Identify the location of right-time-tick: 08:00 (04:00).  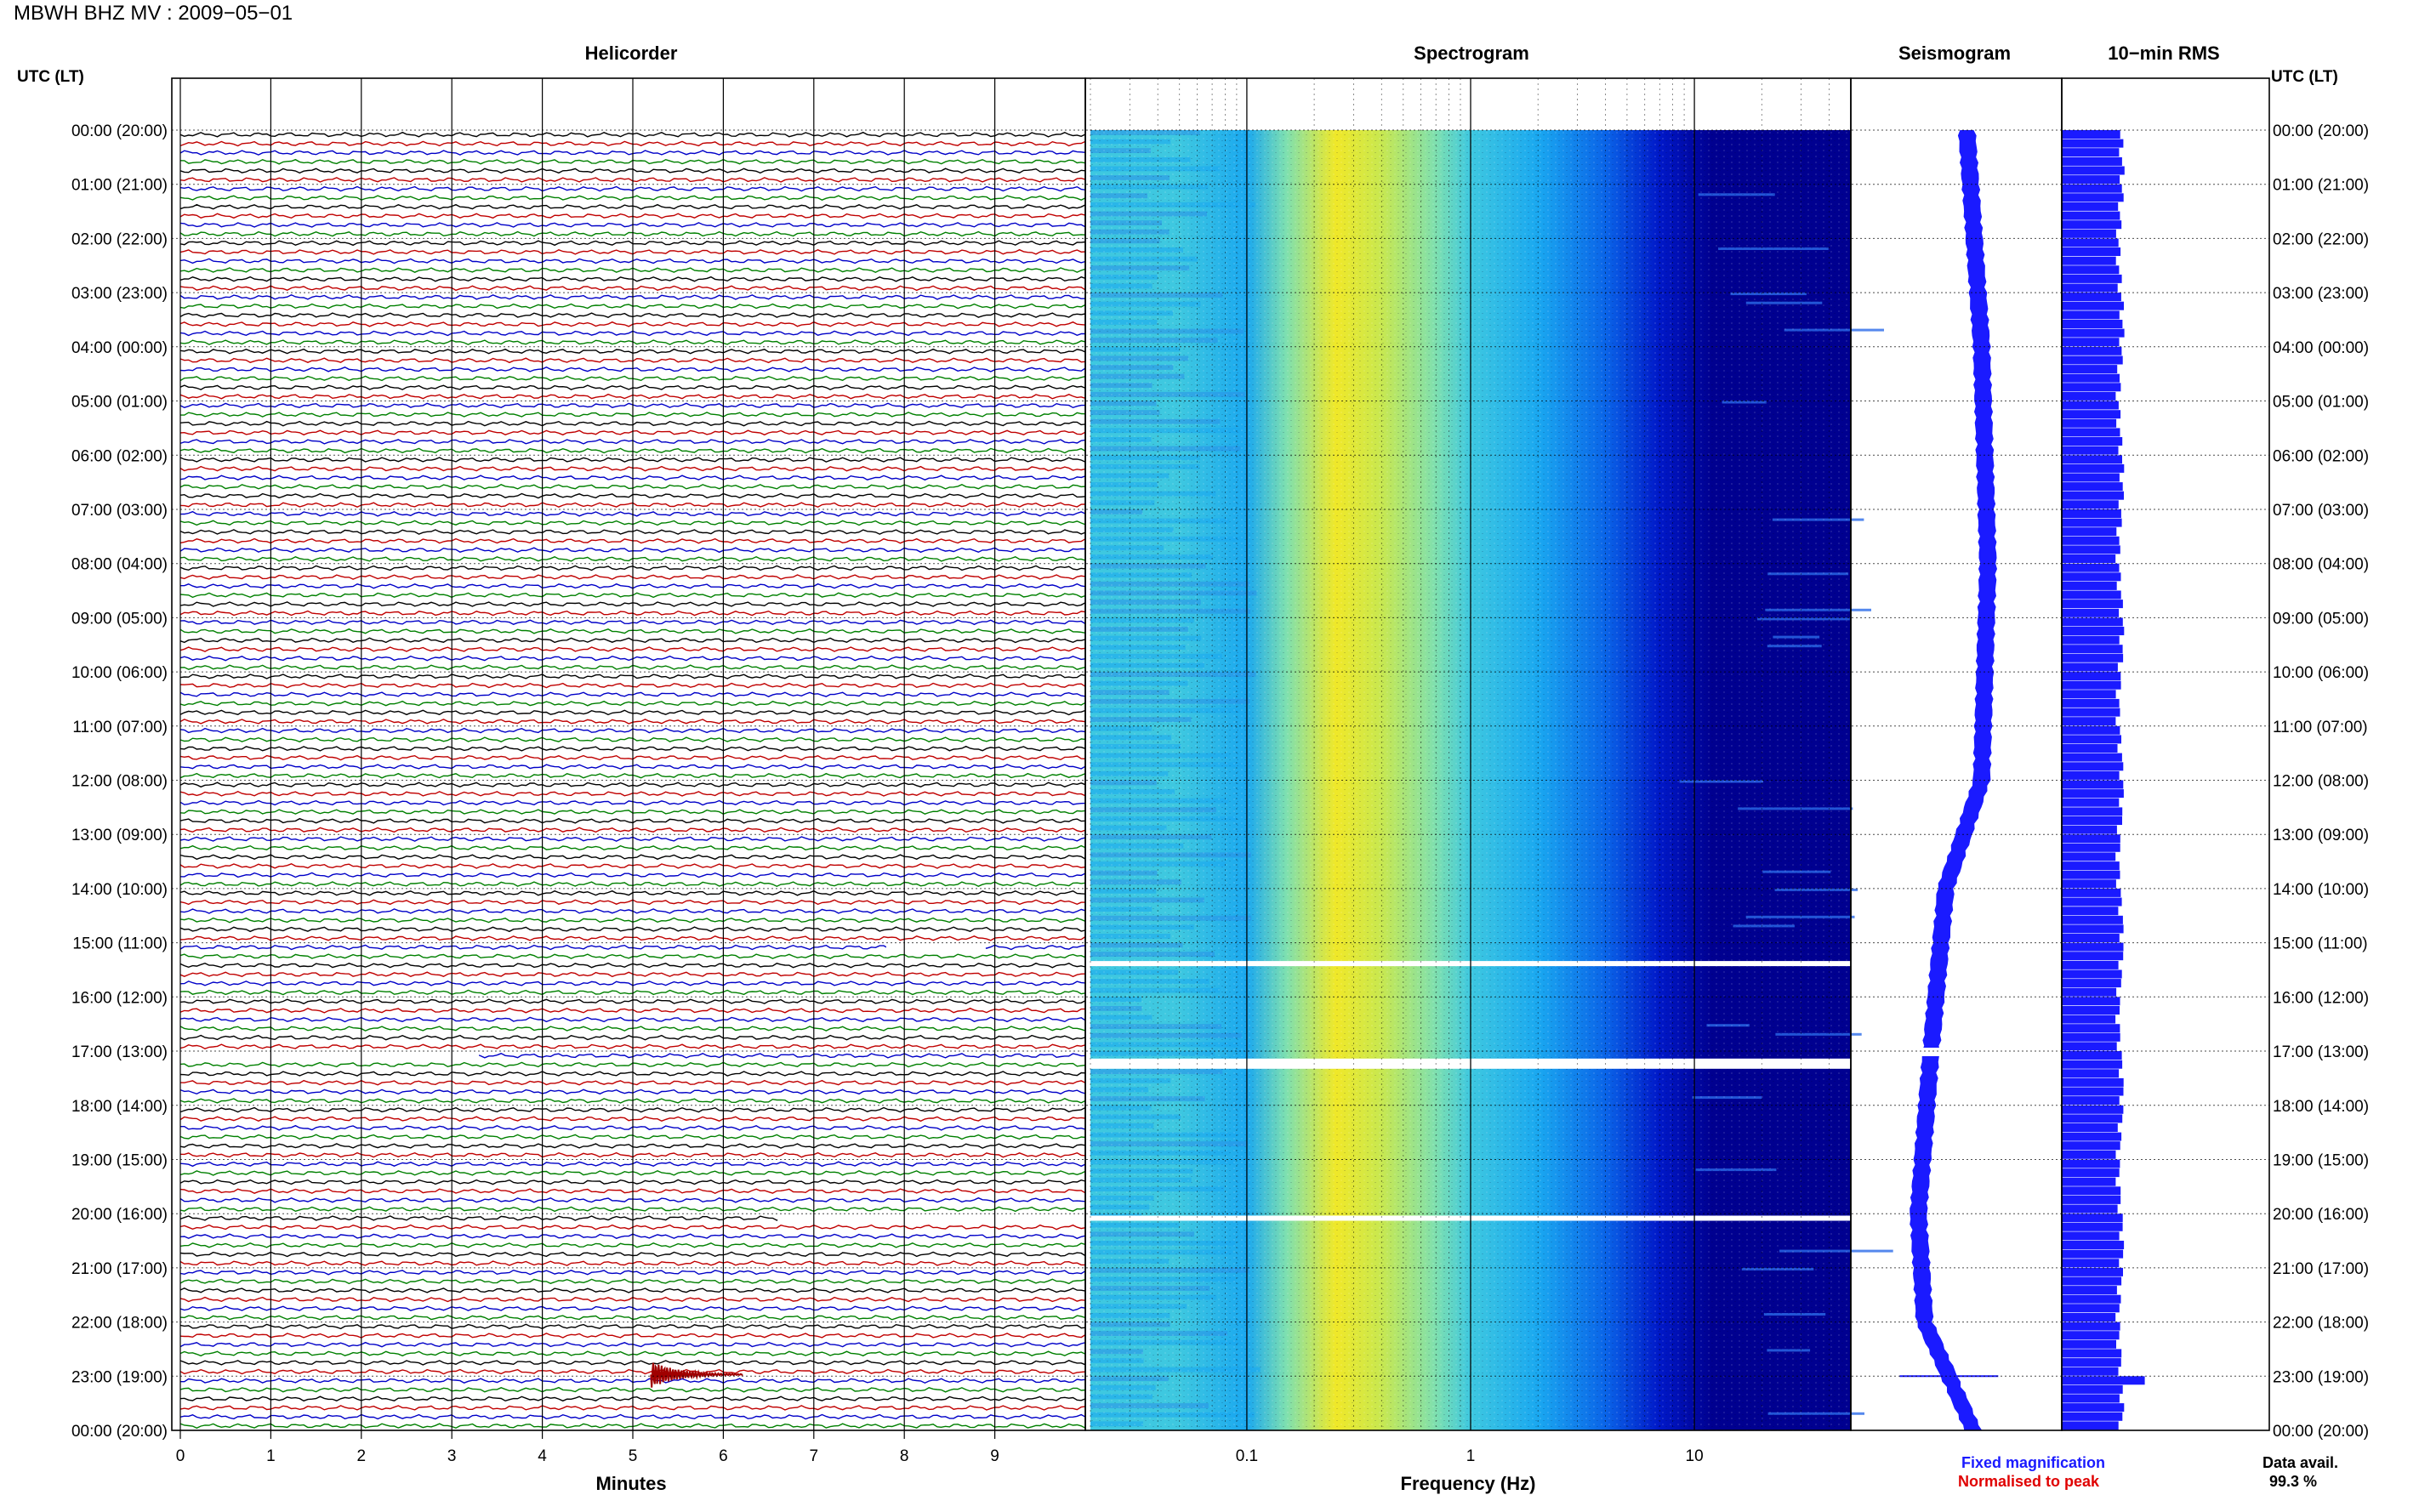
(2321, 565).